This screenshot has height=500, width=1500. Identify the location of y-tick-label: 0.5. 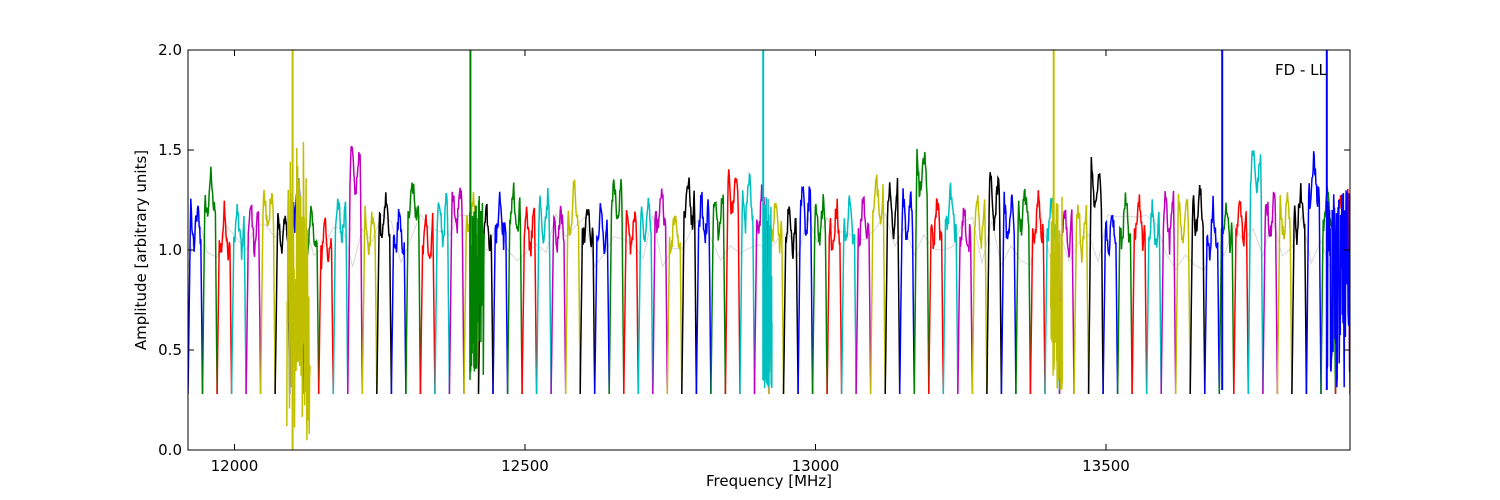
(170, 350).